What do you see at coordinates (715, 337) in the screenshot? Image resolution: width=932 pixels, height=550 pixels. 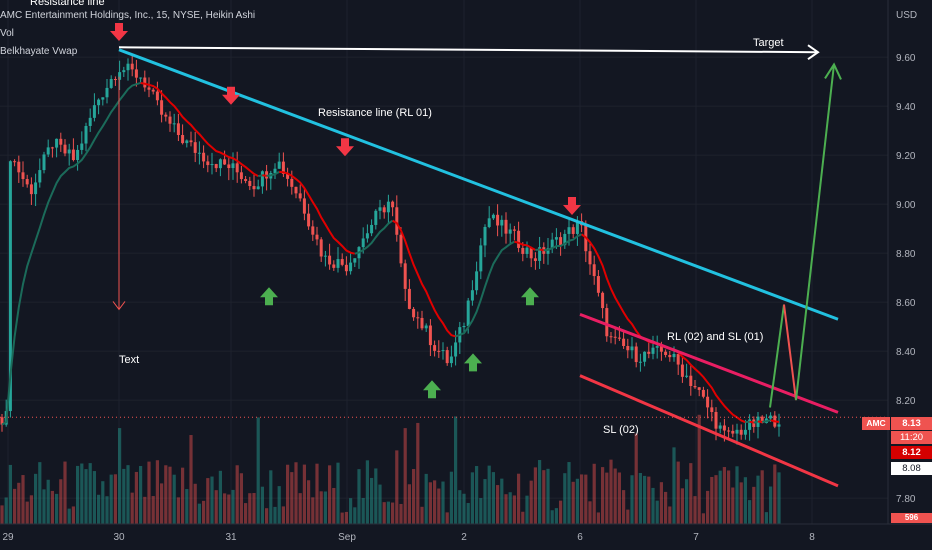 I see `annotation-rl02-sl01: RL (02) and SL (01)` at bounding box center [715, 337].